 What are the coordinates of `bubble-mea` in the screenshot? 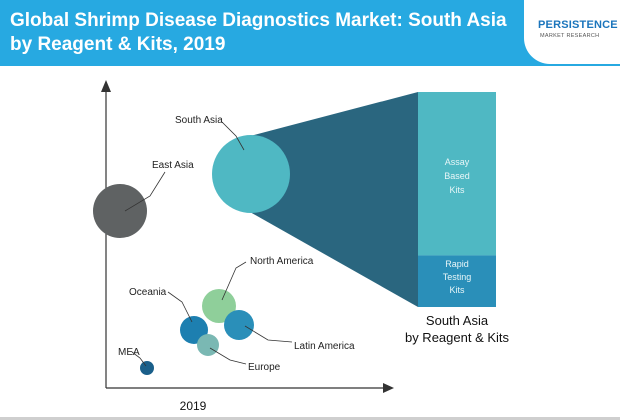 It's located at (147, 368).